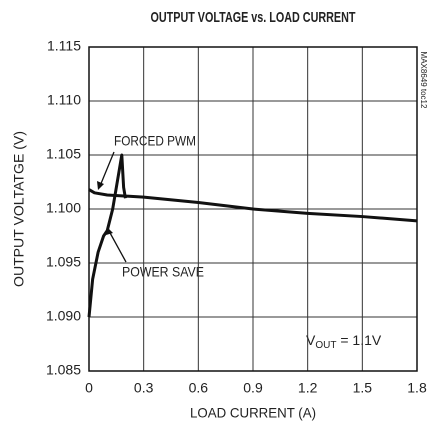 This screenshot has width=427, height=433. Describe the element at coordinates (417, 388) in the screenshot. I see `x-tick-label: 1.8` at that location.